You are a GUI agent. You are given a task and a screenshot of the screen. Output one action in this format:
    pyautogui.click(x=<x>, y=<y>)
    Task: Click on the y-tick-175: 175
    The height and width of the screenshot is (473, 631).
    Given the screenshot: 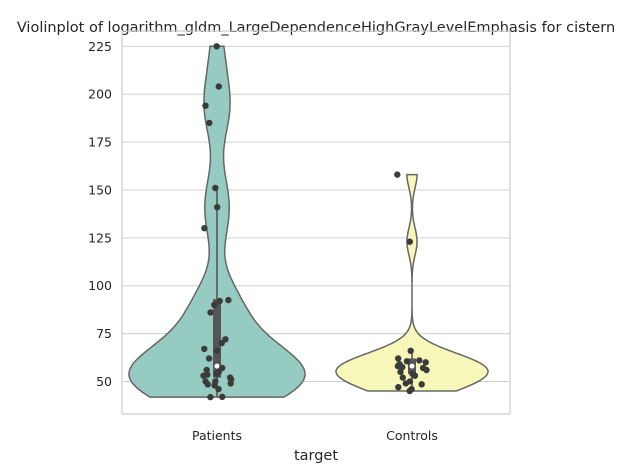 What is the action you would take?
    pyautogui.click(x=100, y=142)
    